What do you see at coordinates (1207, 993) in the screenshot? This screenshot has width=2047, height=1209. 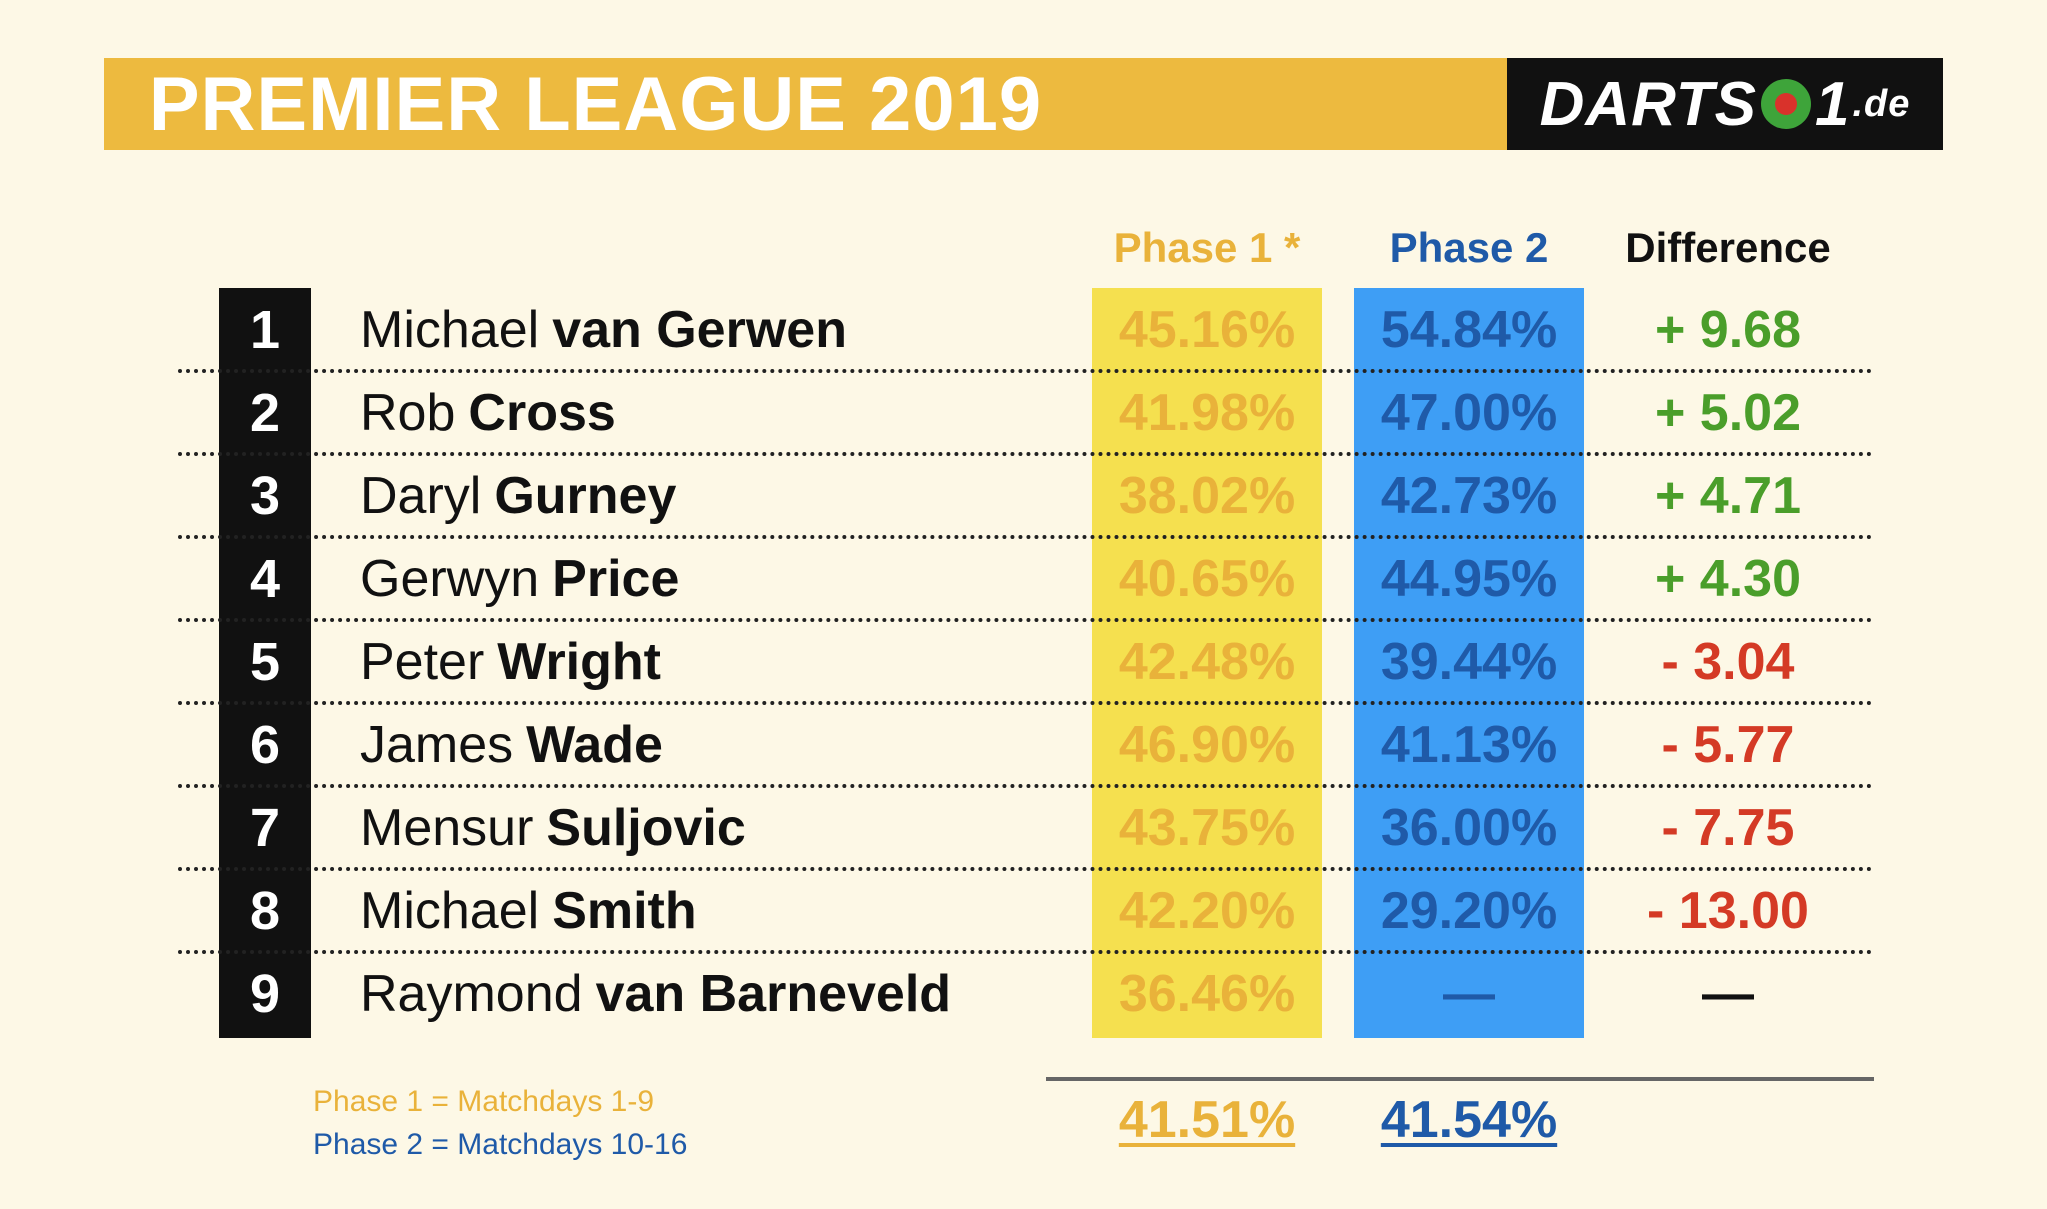 I see `phase1-value: 36.46%` at bounding box center [1207, 993].